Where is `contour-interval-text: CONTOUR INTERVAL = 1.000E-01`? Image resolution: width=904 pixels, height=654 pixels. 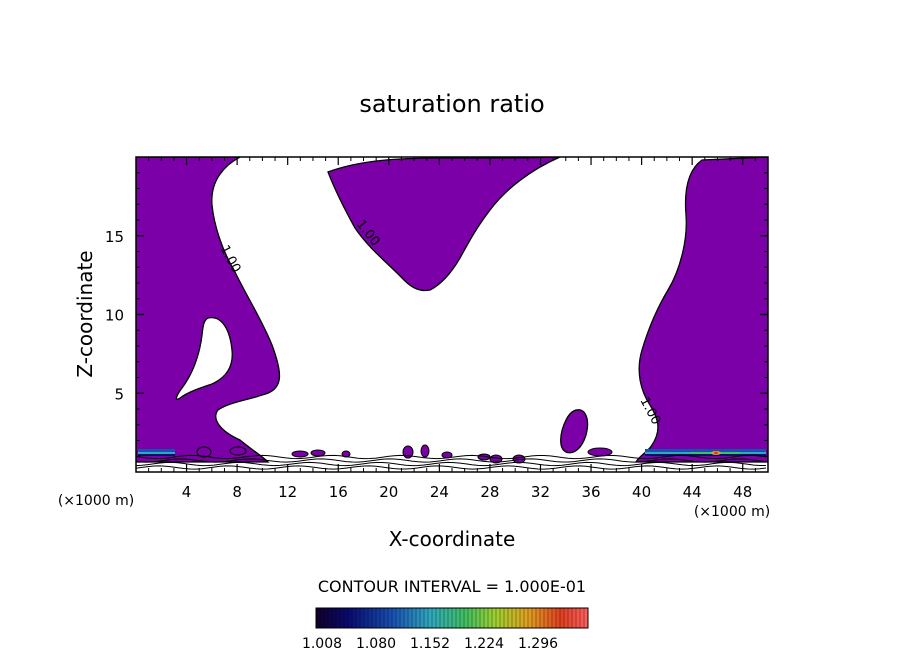
contour-interval-text: CONTOUR INTERVAL = 1.000E-01 is located at coordinates (452, 586).